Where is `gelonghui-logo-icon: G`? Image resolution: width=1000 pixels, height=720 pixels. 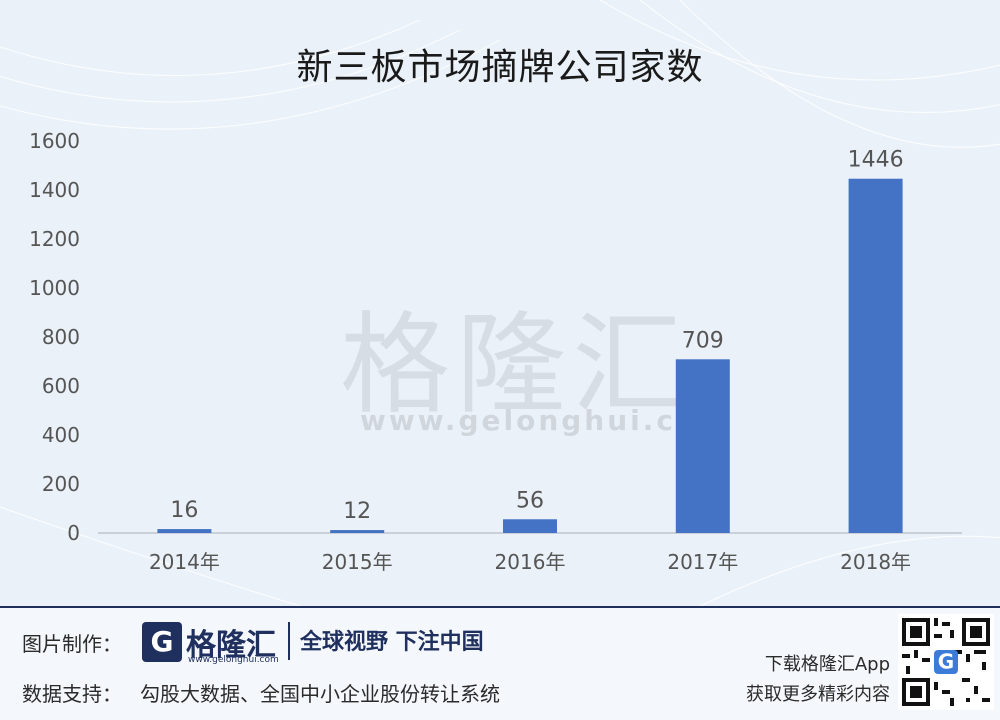 gelonghui-logo-icon: G is located at coordinates (162, 642).